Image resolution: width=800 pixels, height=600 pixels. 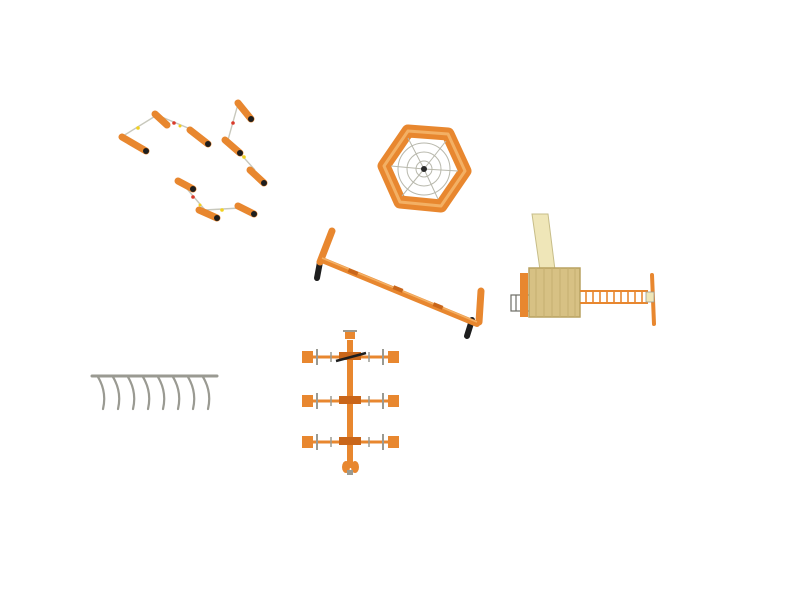 I want to click on triple-seesaw, so click(x=350, y=402).